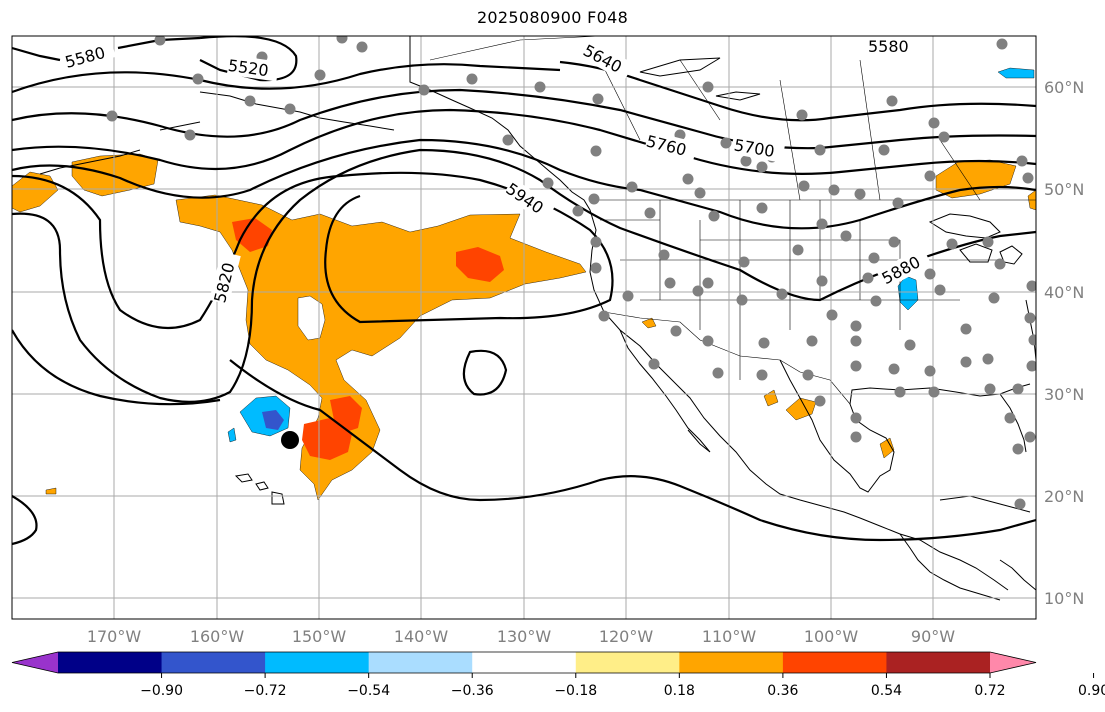 The height and width of the screenshot is (712, 1105). I want to click on colorbar-tick-label: 0.36, so click(782, 691).